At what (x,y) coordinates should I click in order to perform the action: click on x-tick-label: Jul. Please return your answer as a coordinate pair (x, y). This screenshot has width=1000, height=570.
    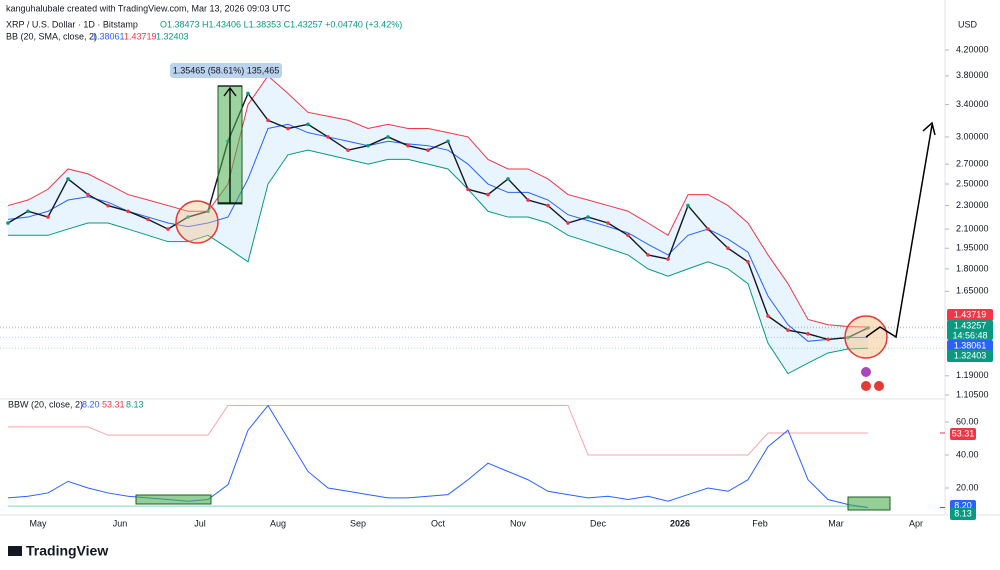
    Looking at the image, I should click on (200, 523).